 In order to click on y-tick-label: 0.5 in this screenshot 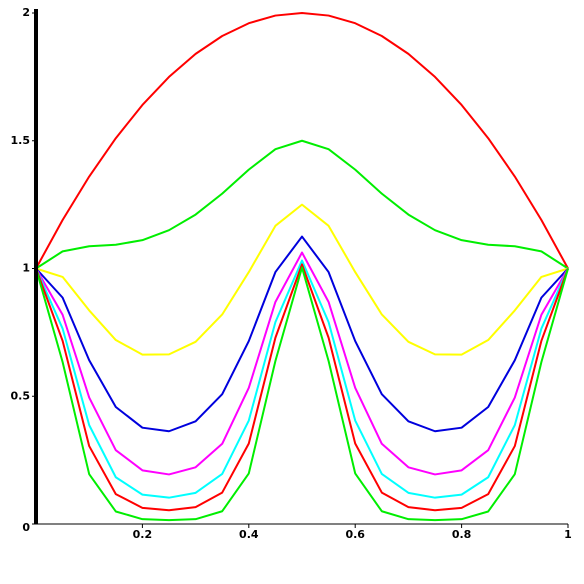, I will do `click(21, 395)`.